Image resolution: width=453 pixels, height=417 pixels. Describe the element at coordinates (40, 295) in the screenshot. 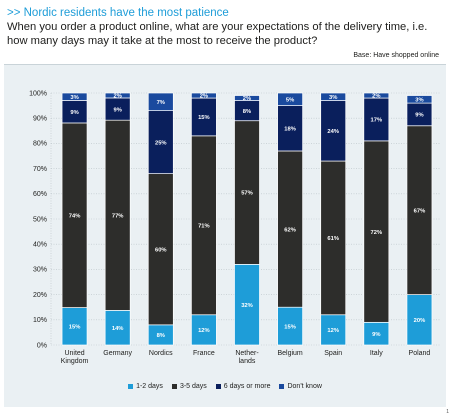

I see `y-tick-label: 20%` at that location.